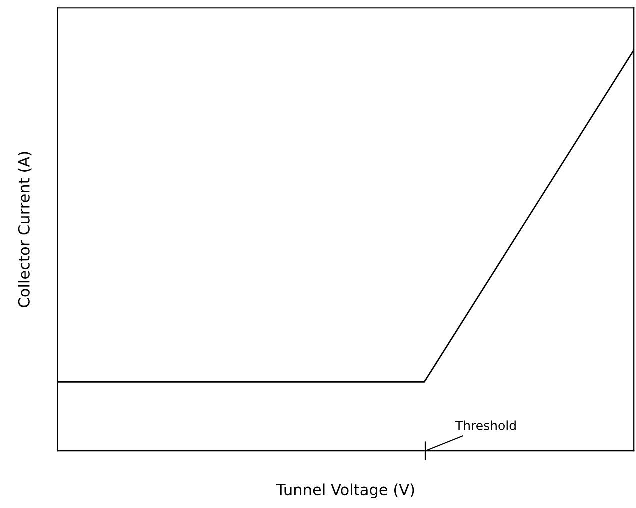  I want to click on x-axis-title: Tunnel Voltage (V), so click(345, 491).